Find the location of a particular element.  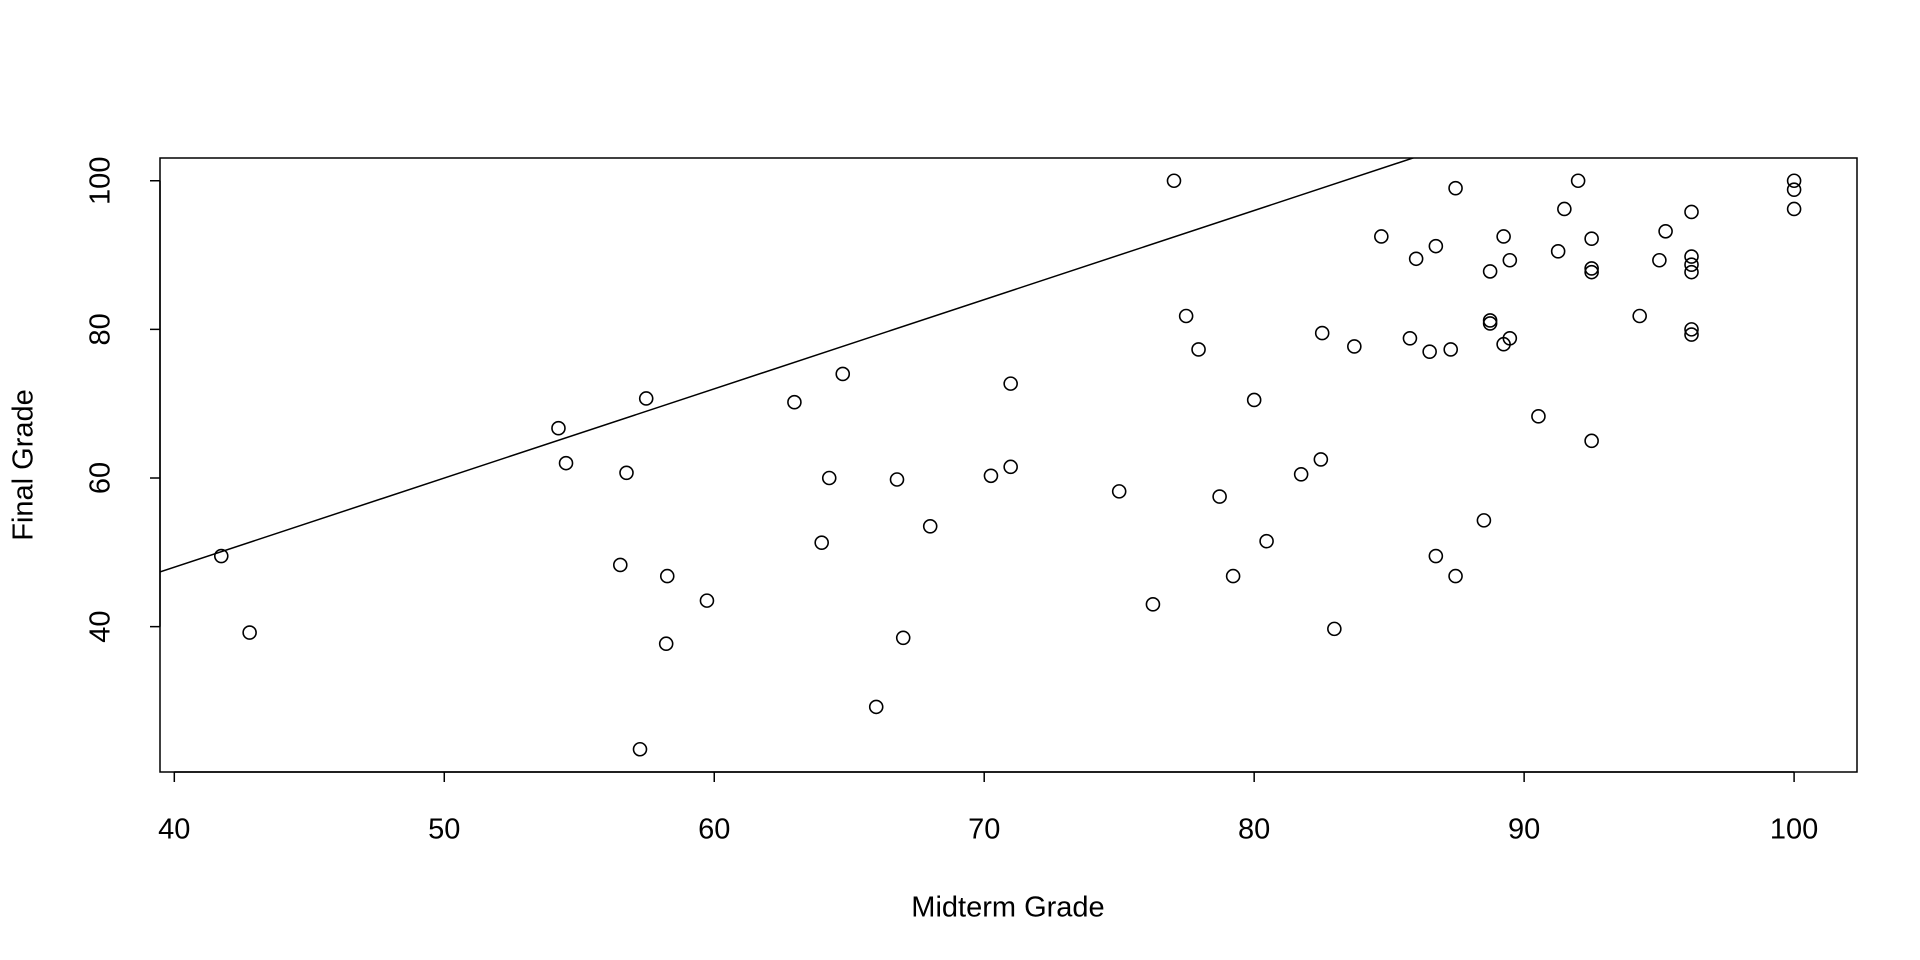

y-axis-label: Final Grade is located at coordinates (24, 465).